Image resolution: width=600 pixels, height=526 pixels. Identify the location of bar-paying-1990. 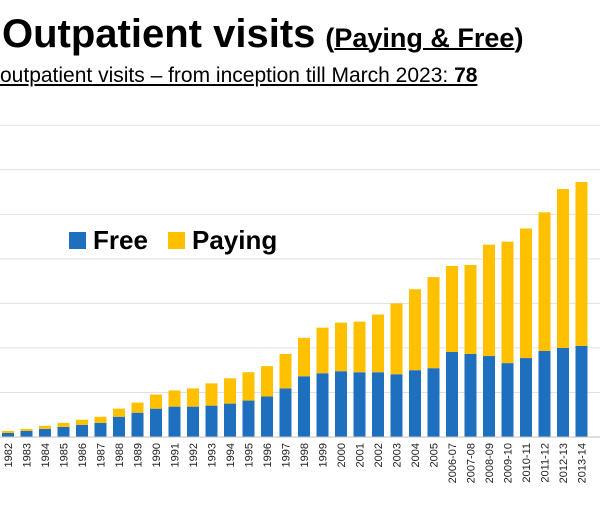
(156, 401).